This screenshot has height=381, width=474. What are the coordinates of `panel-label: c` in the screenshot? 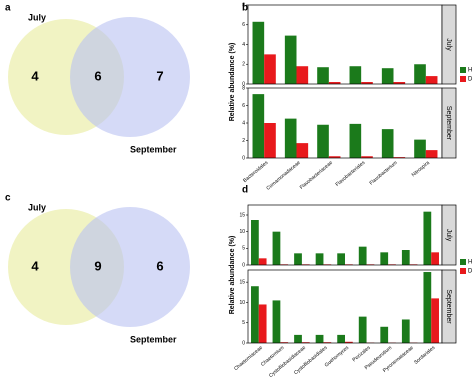 It's located at (8, 198).